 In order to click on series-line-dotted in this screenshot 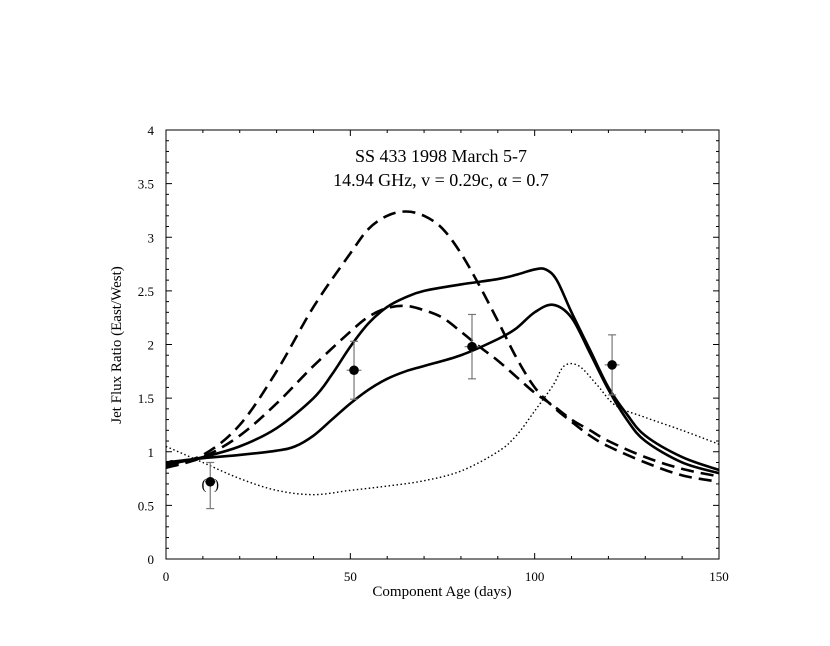, I will do `click(442, 429)`.